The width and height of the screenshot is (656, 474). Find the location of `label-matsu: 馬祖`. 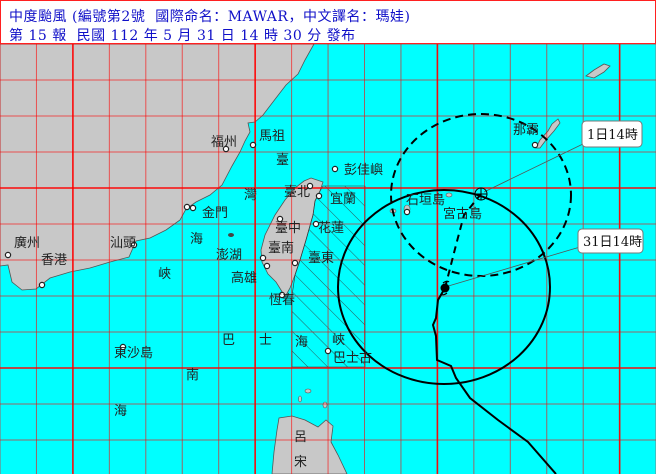

label-matsu: 馬祖 is located at coordinates (272, 136).